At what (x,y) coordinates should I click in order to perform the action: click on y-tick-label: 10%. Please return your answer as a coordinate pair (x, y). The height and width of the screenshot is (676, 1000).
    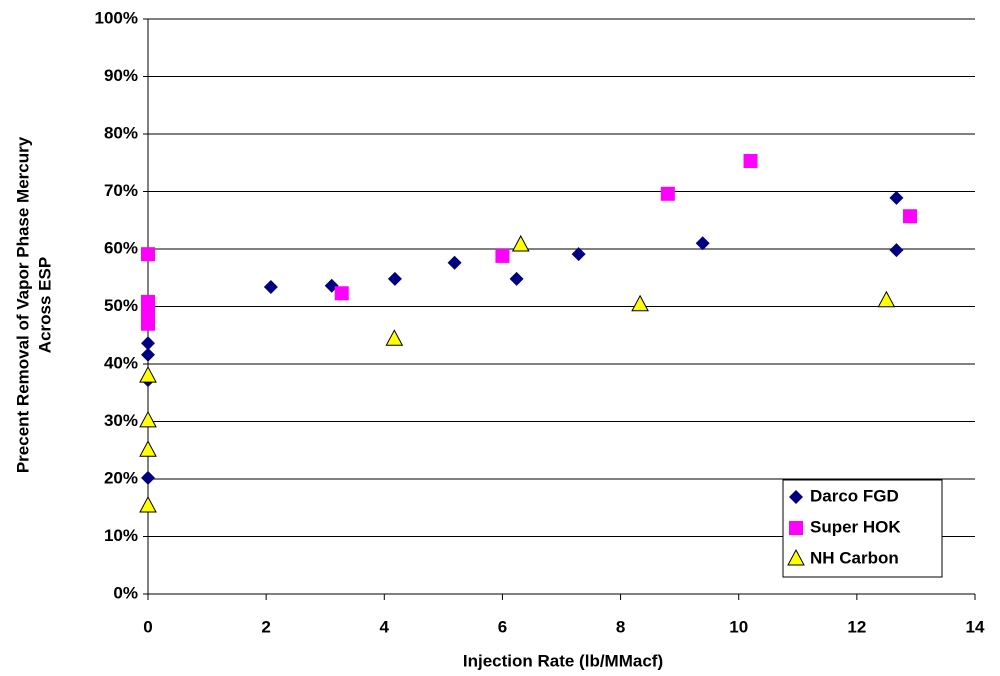
    Looking at the image, I should click on (121, 535).